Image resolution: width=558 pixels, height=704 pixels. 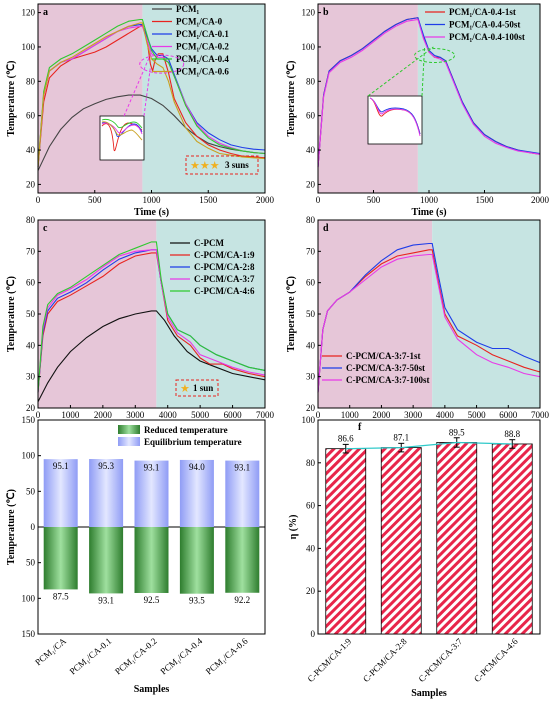 I want to click on panel-letter: c, so click(x=45, y=228).